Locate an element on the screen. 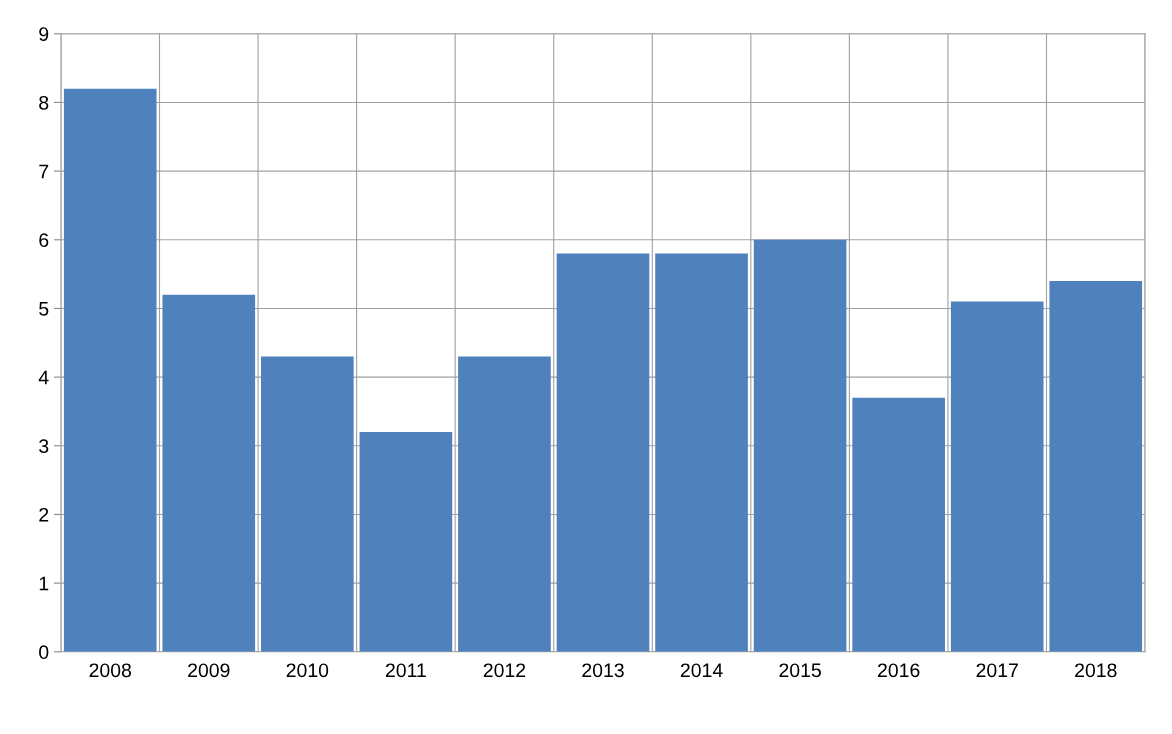  x-tick-label: 2018 is located at coordinates (1096, 670).